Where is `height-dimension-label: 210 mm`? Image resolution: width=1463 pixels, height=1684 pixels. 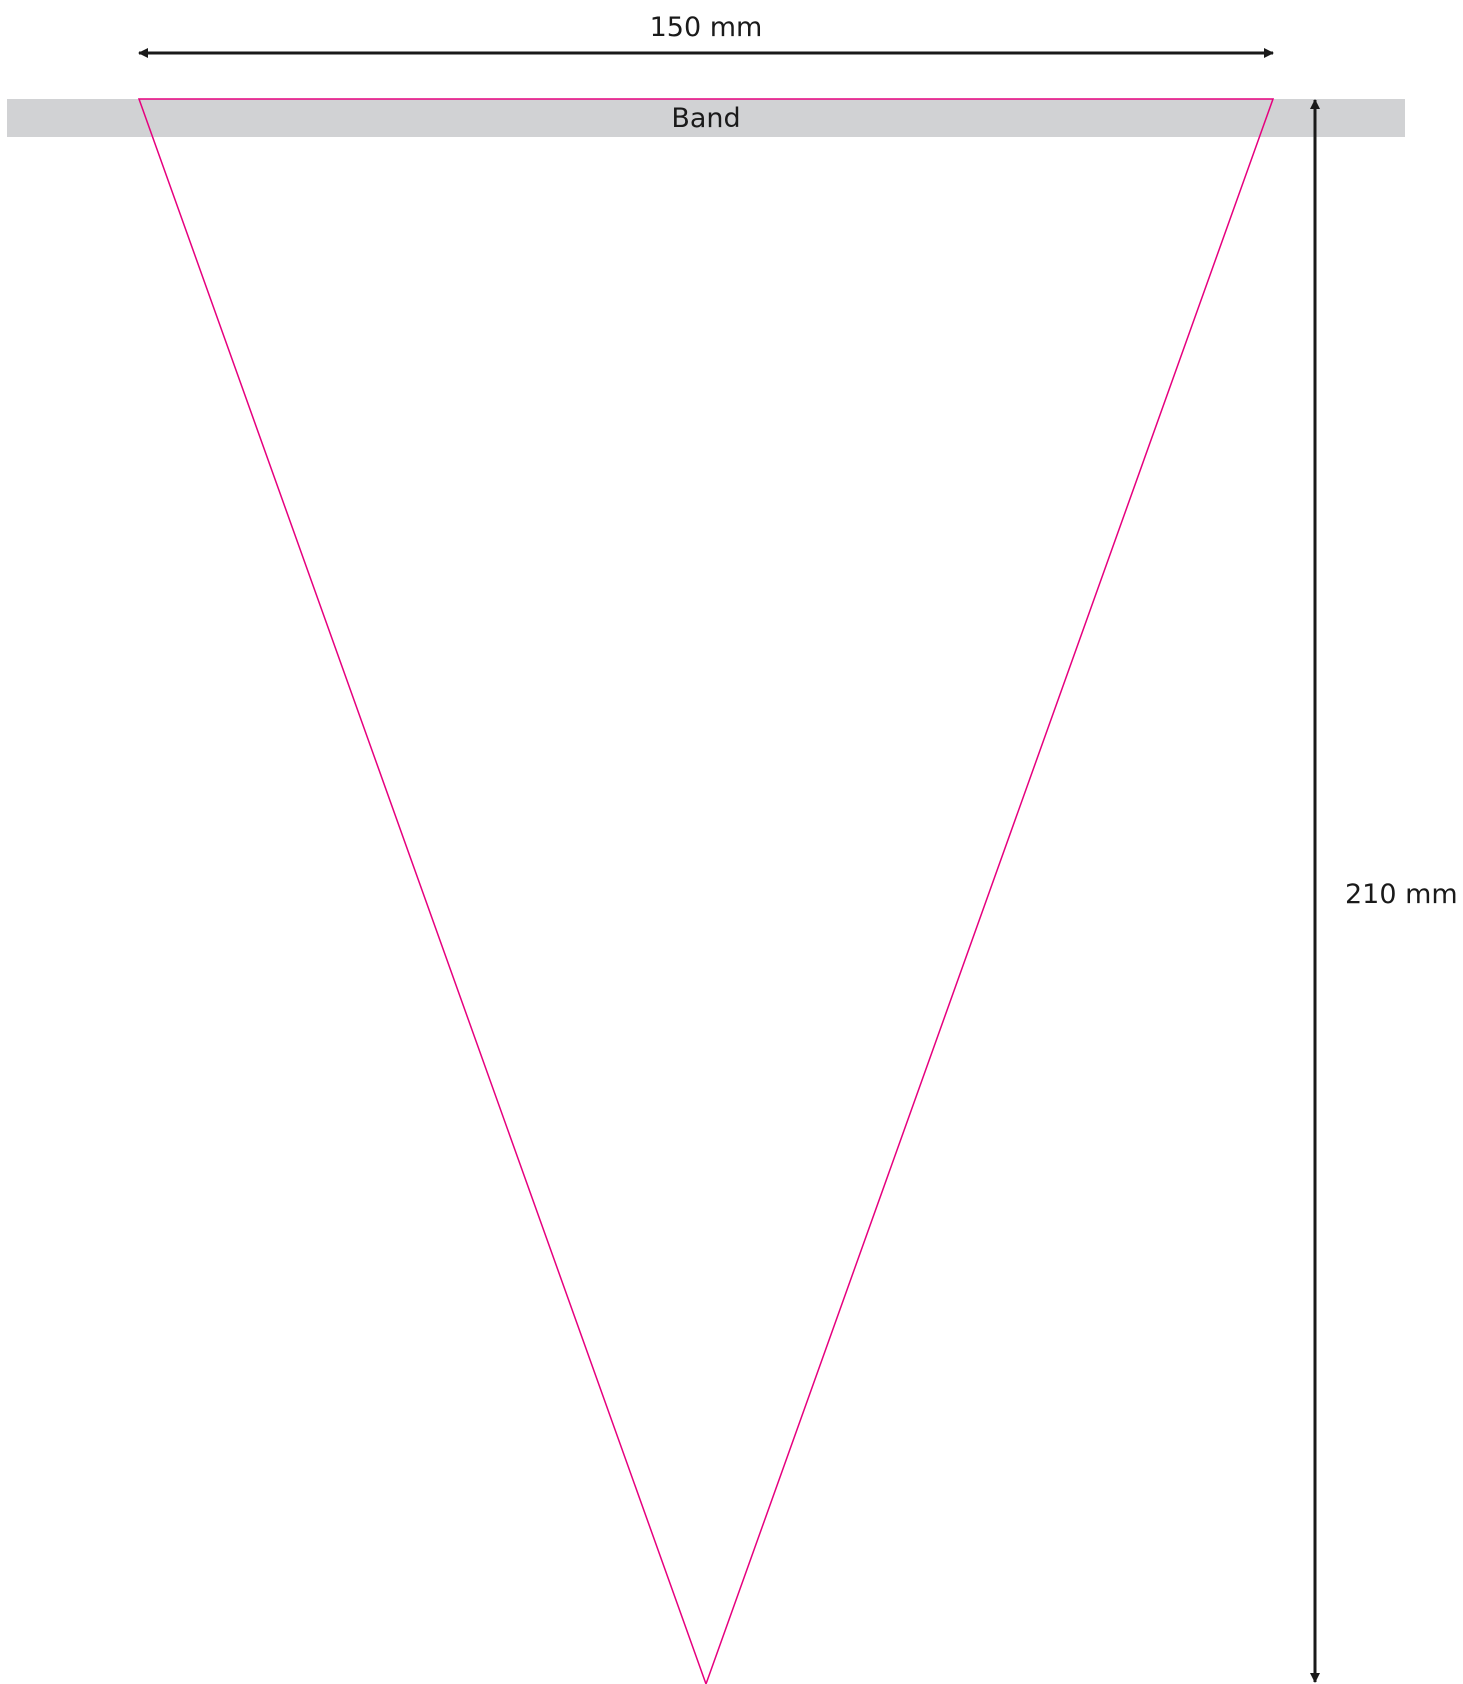
height-dimension-label: 210 mm is located at coordinates (1401, 894).